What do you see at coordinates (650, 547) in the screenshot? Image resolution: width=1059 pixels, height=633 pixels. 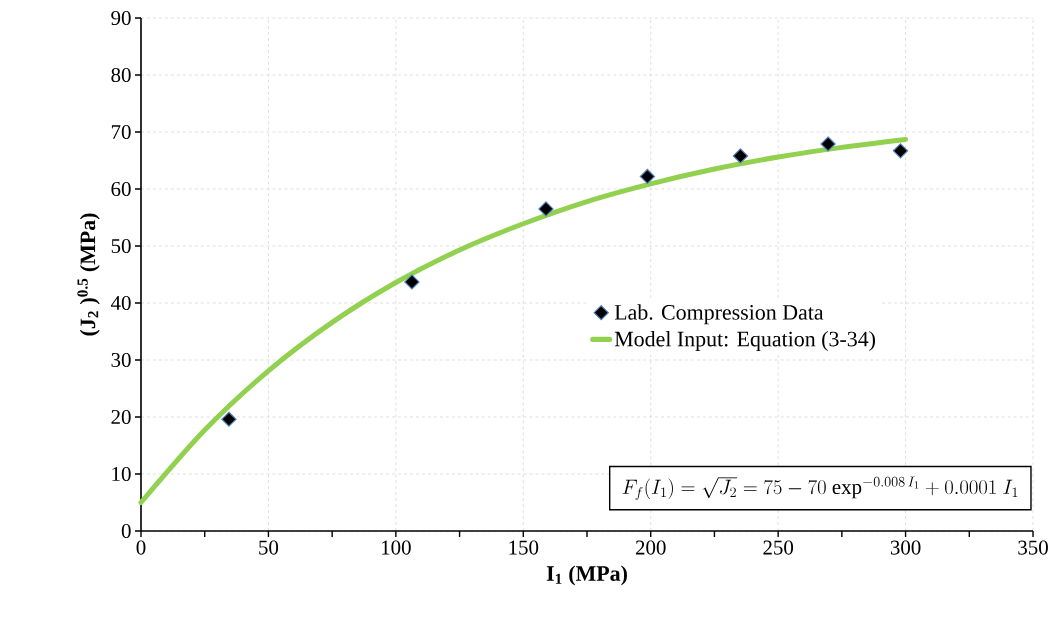 I see `x-tick-label: 200` at bounding box center [650, 547].